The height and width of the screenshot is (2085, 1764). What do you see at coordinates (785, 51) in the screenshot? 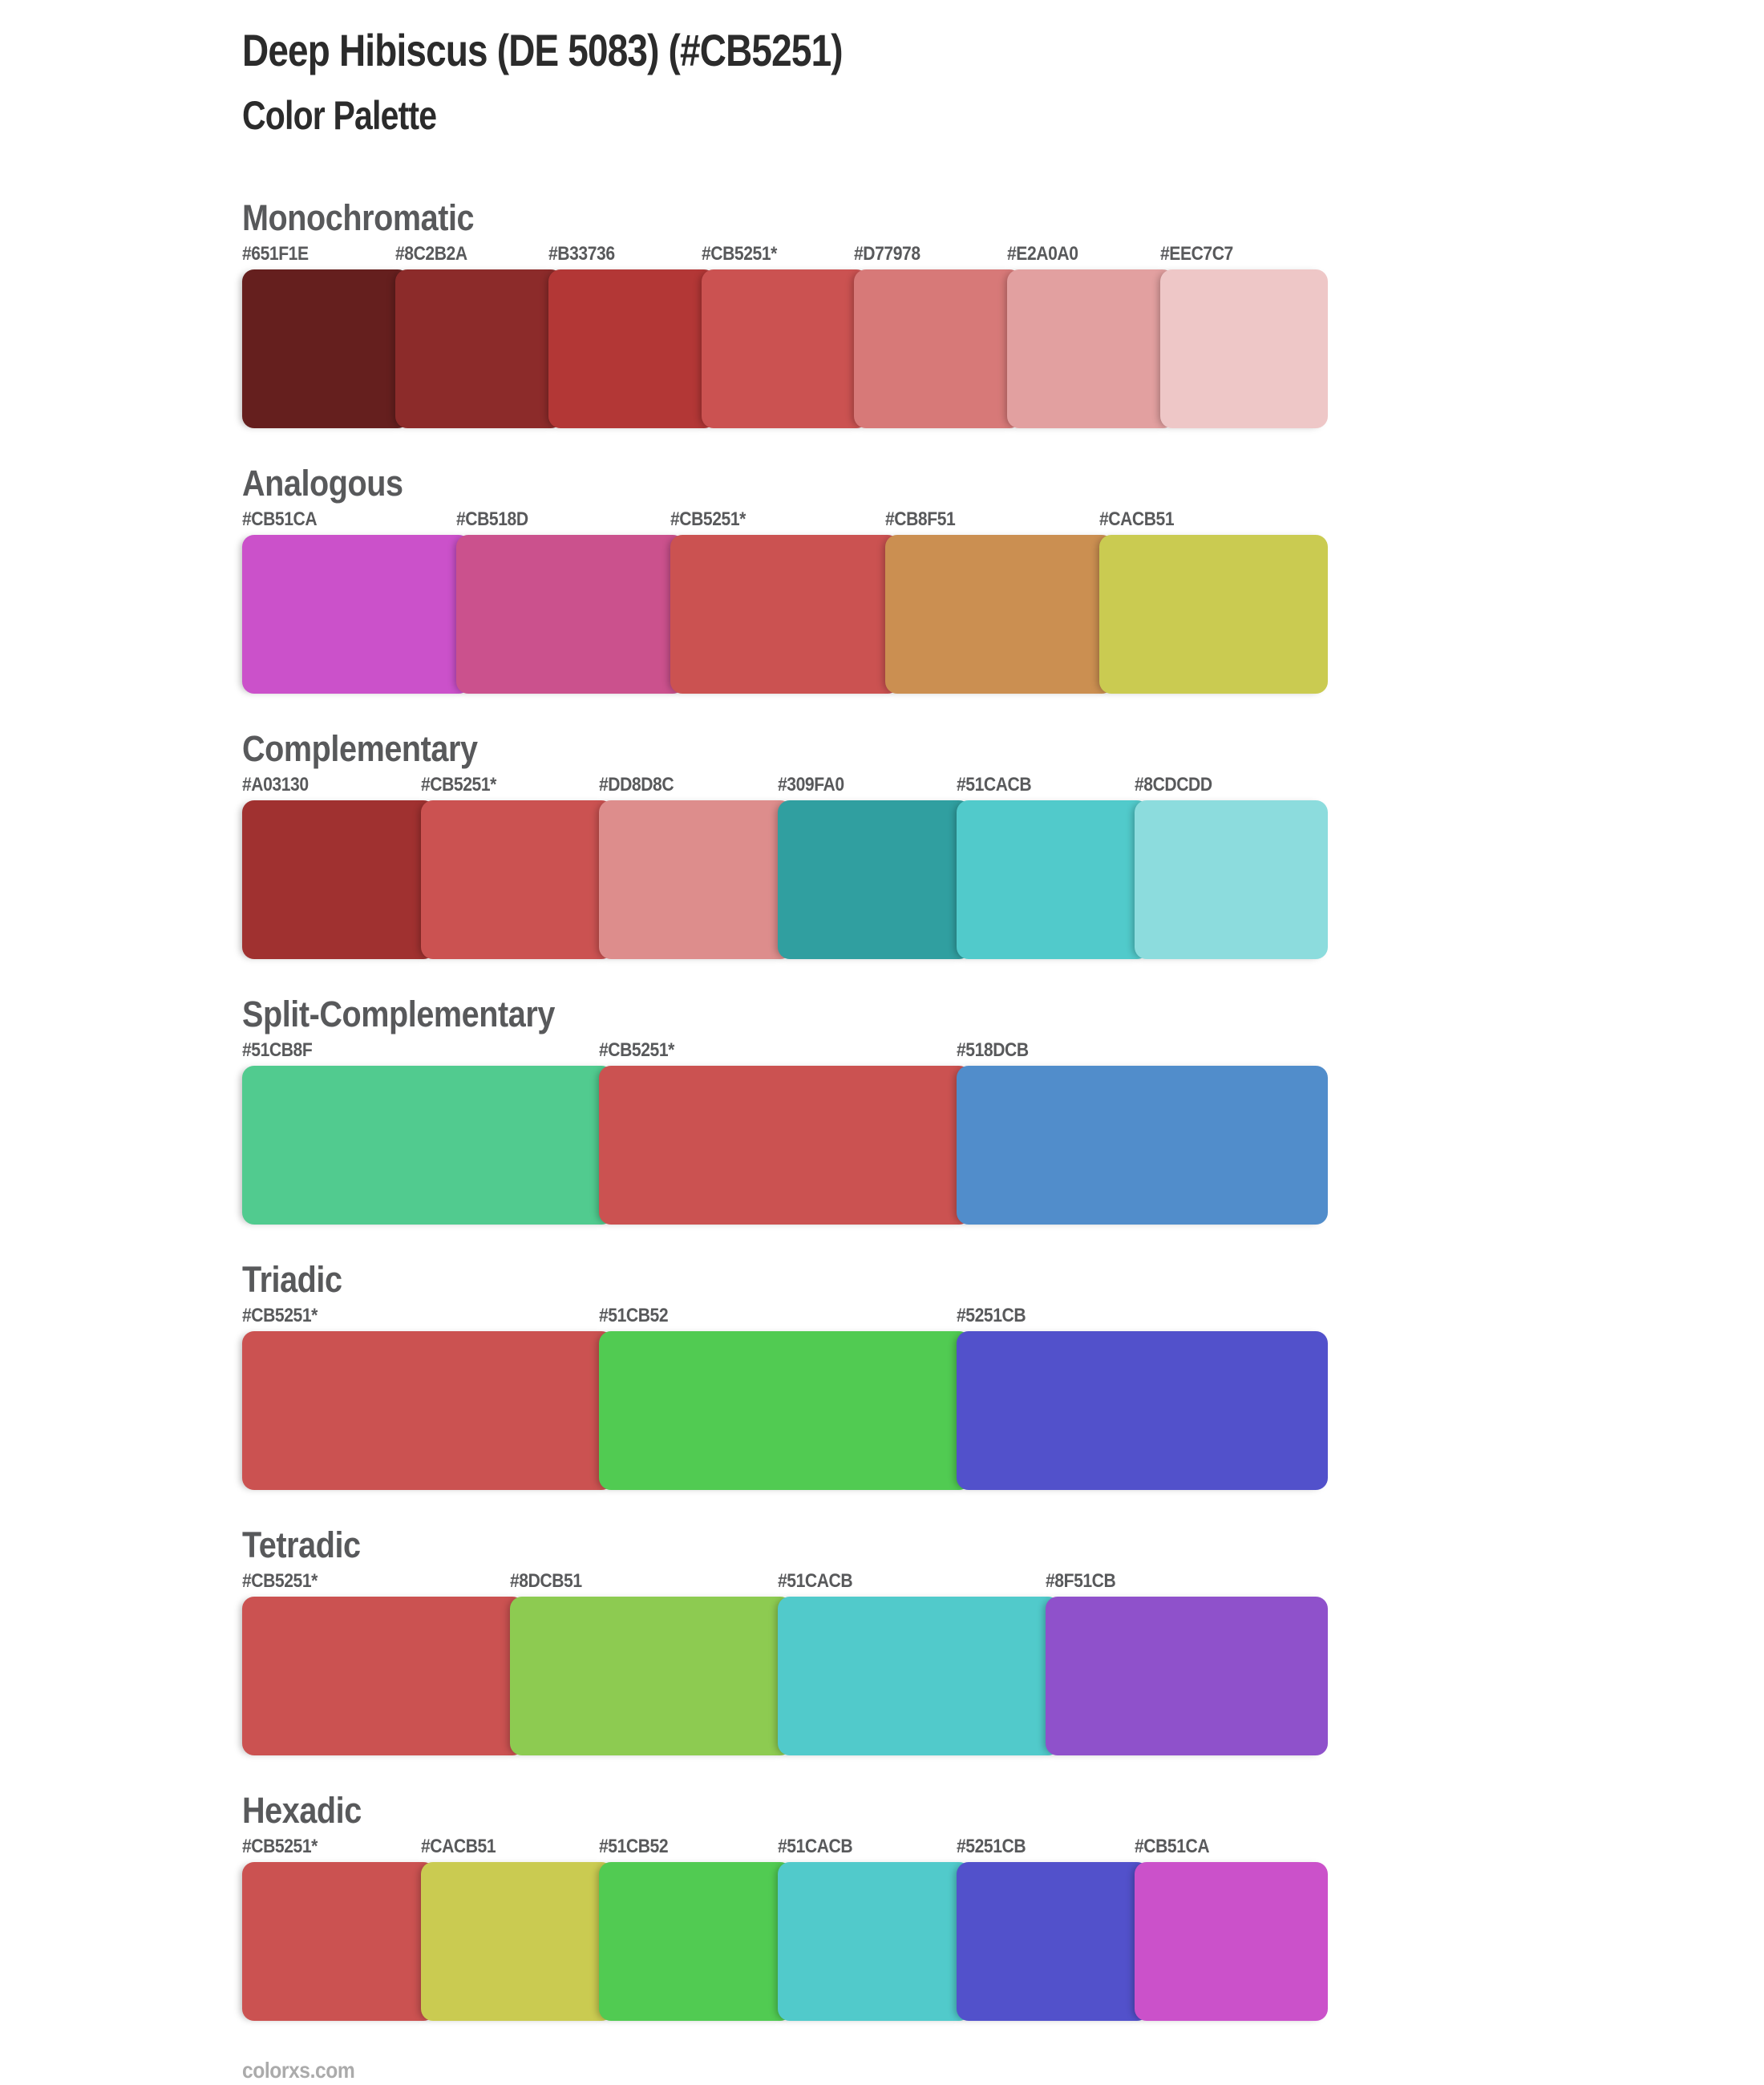
I see `page-title: Deep Hibiscus (DE 5083) (#CB5251)` at bounding box center [785, 51].